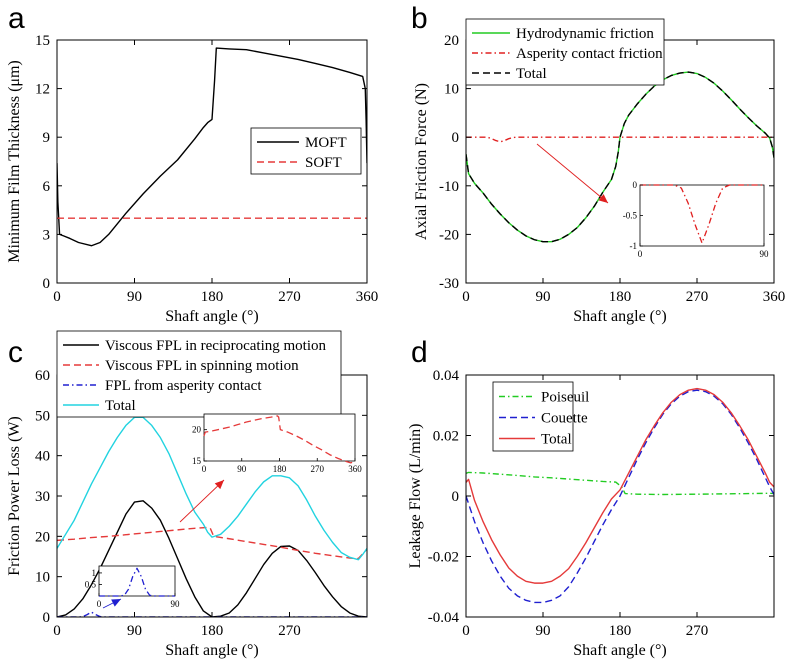  I want to click on legend-d-label: Couette, so click(564, 419).